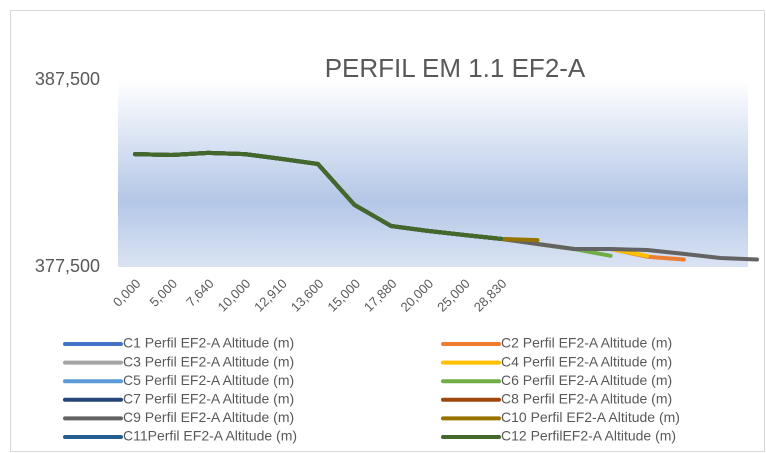 This screenshot has height=453, width=766. I want to click on legend-label: C8 Perfil EF2-A Altitude (m), so click(586, 399).